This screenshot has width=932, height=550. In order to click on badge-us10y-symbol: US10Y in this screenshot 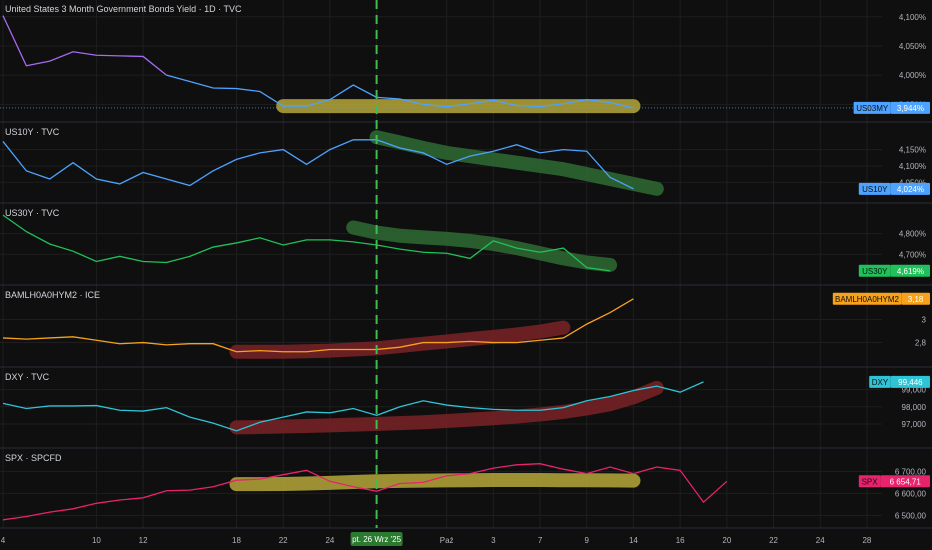, I will do `click(875, 189)`.